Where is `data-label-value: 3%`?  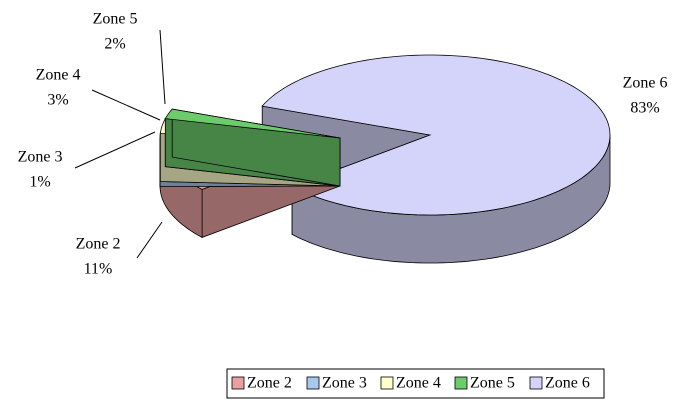
data-label-value: 3% is located at coordinates (57, 100).